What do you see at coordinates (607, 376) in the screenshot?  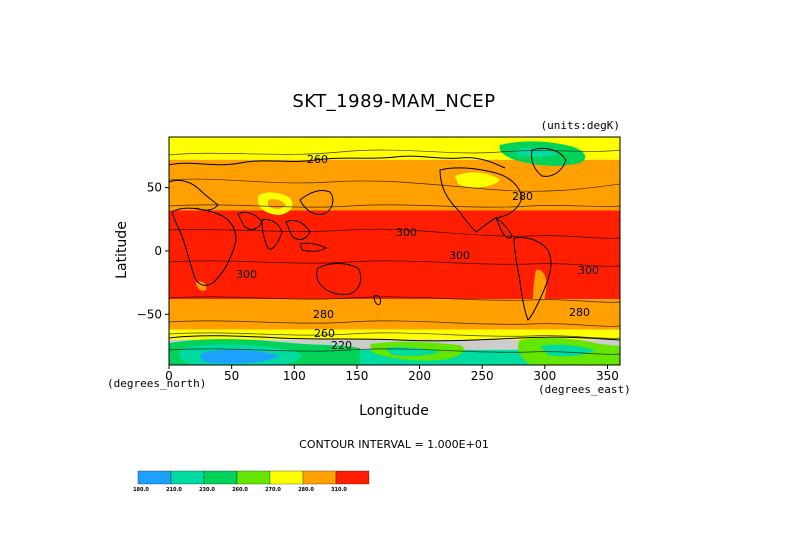 I see `x-tick-label: 350` at bounding box center [607, 376].